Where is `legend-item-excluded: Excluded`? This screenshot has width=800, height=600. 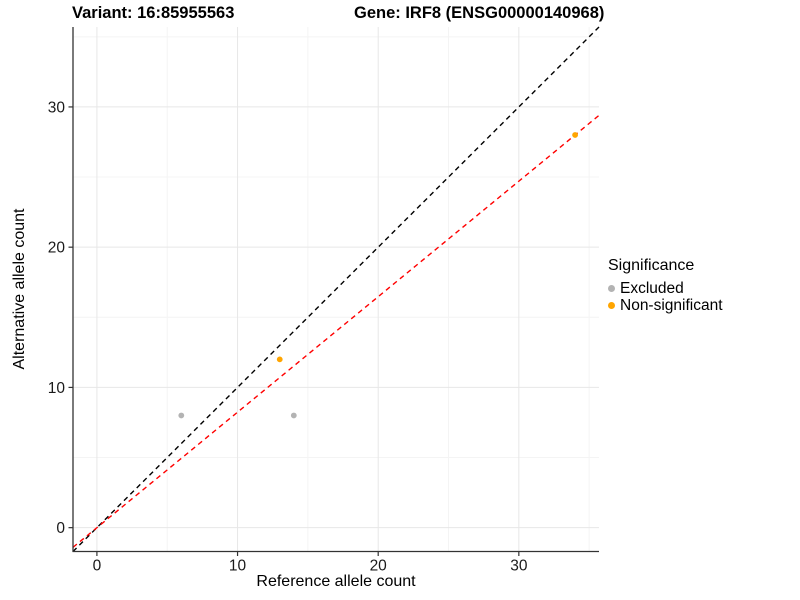
legend-item-excluded: Excluded is located at coordinates (665, 288).